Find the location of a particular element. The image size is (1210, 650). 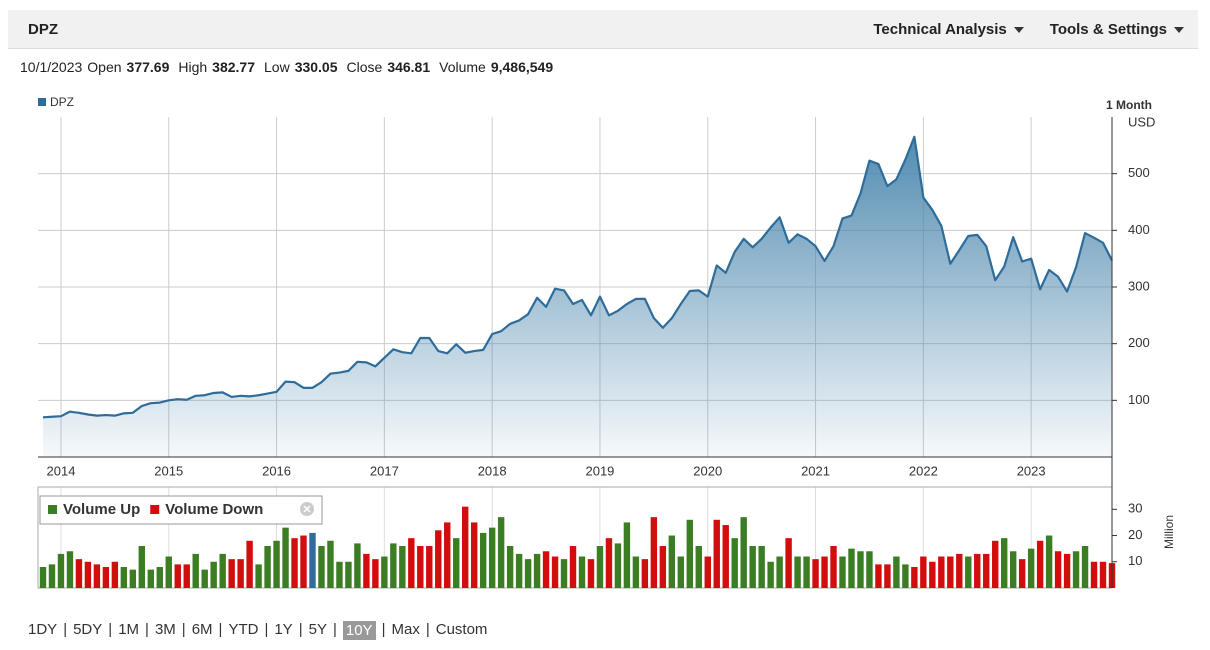

range-option: 6M is located at coordinates (202, 629).